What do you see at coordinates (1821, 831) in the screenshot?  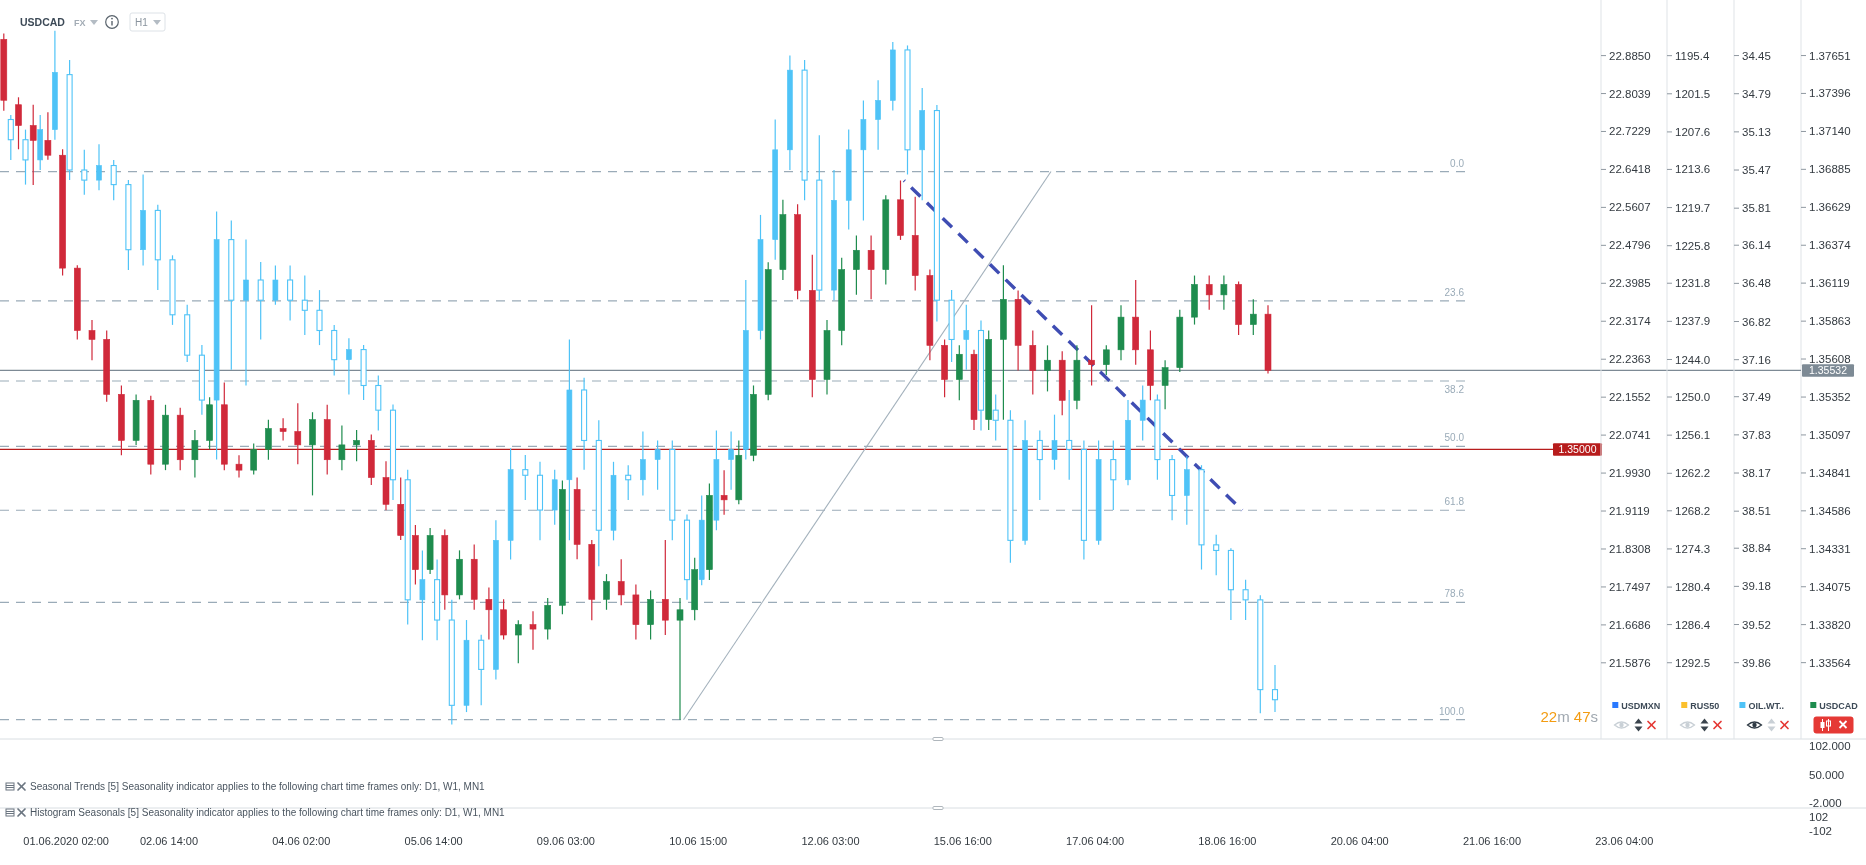 I see `text: -102` at bounding box center [1821, 831].